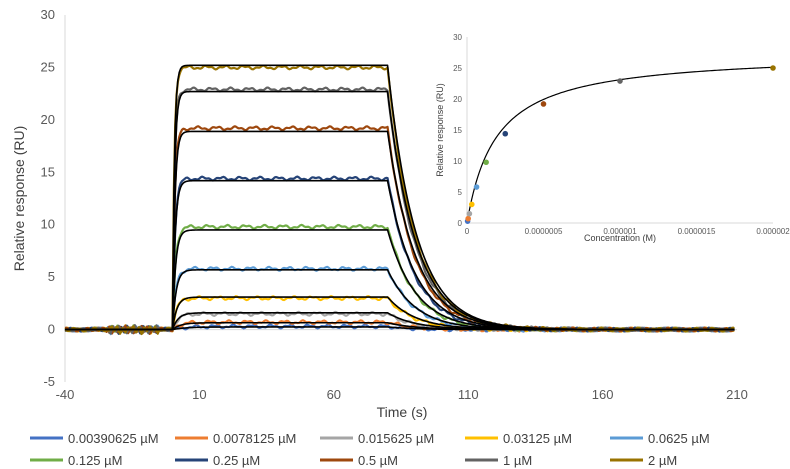  I want to click on y-tick-label: 10, so click(48, 224).